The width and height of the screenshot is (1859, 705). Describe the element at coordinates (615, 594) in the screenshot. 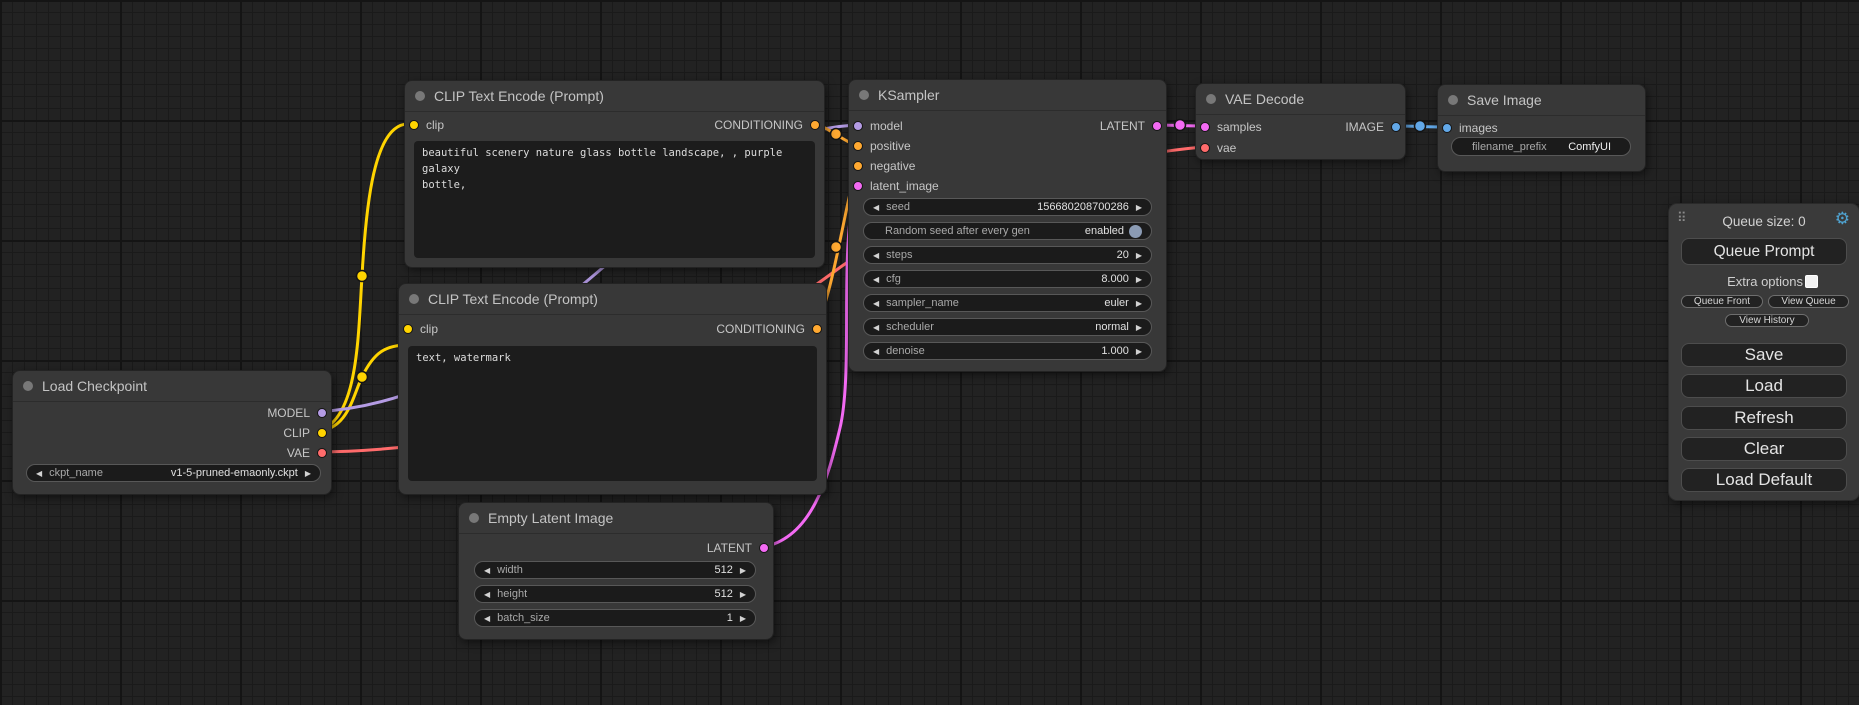

I see `height-widget: ◀ height 512 ▶` at that location.